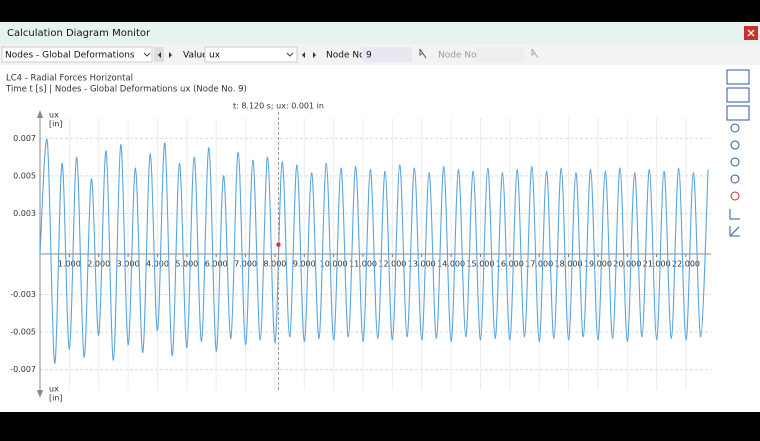 The image size is (760, 441). Describe the element at coordinates (69, 264) in the screenshot. I see `x-tick-label: 1.000` at that location.